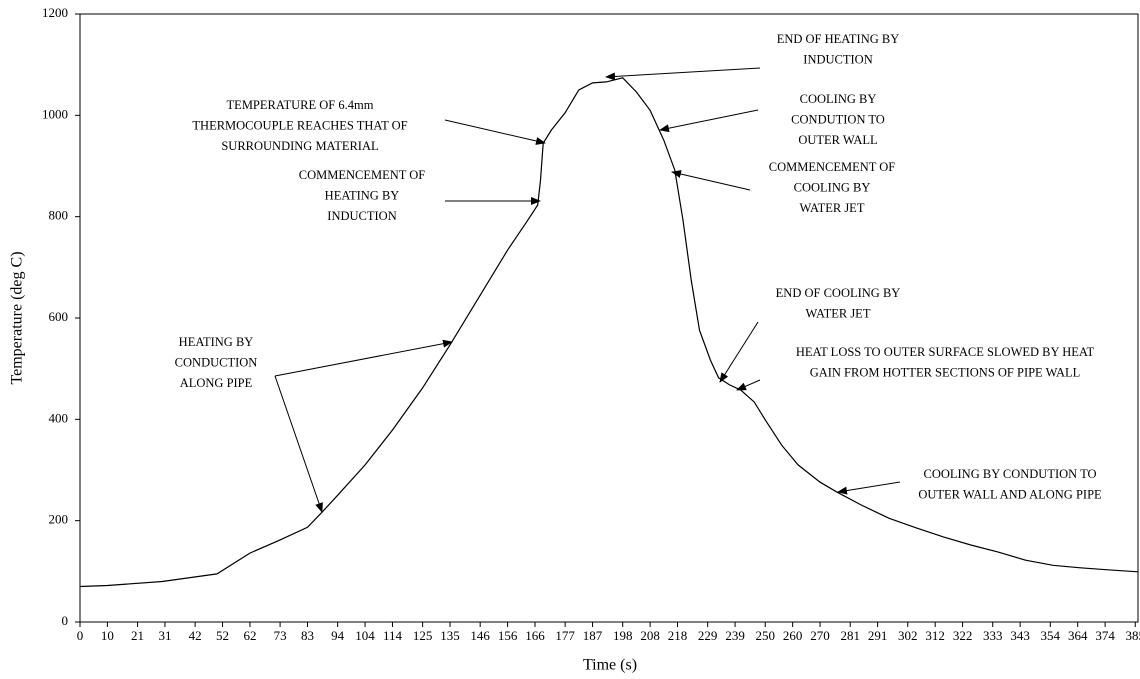  I want to click on y-axis-label: Temperature (deg C), so click(17, 317).